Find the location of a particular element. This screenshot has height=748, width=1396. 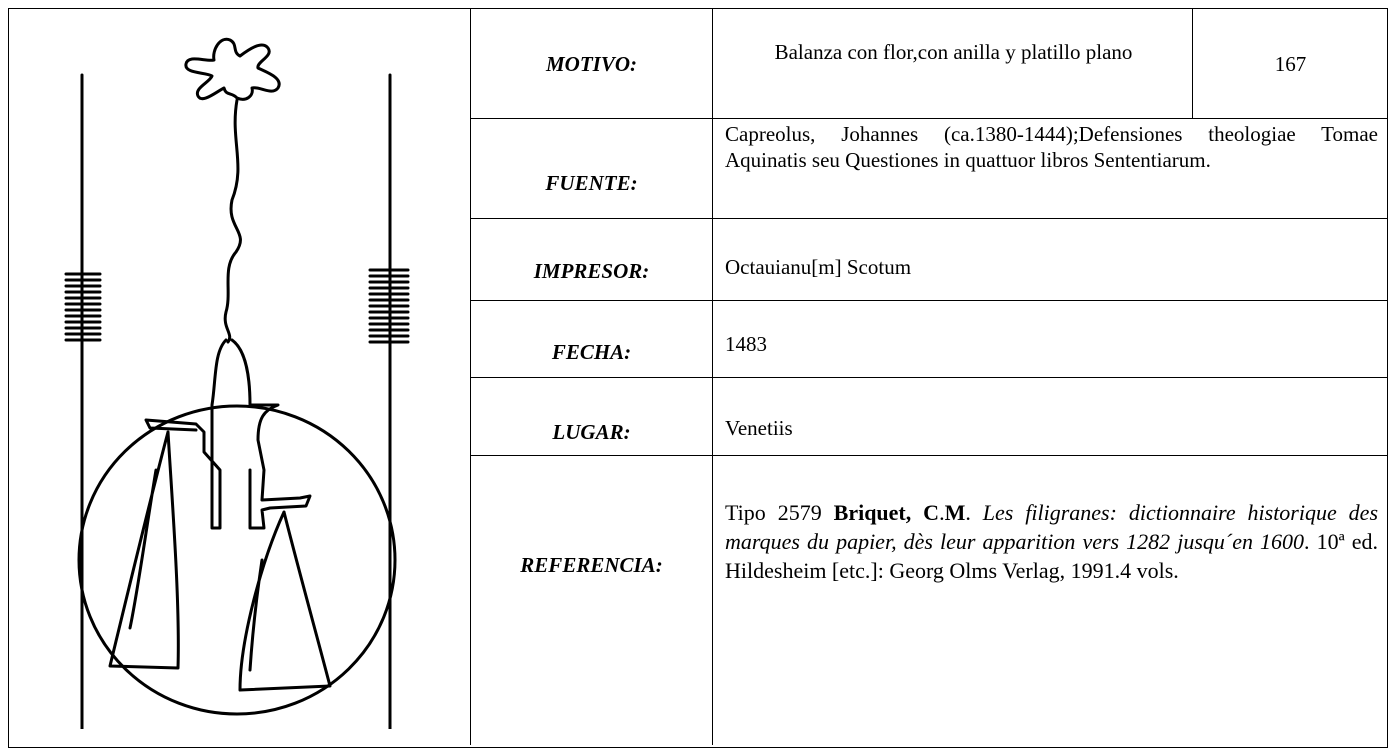

flower is located at coordinates (232, 69).